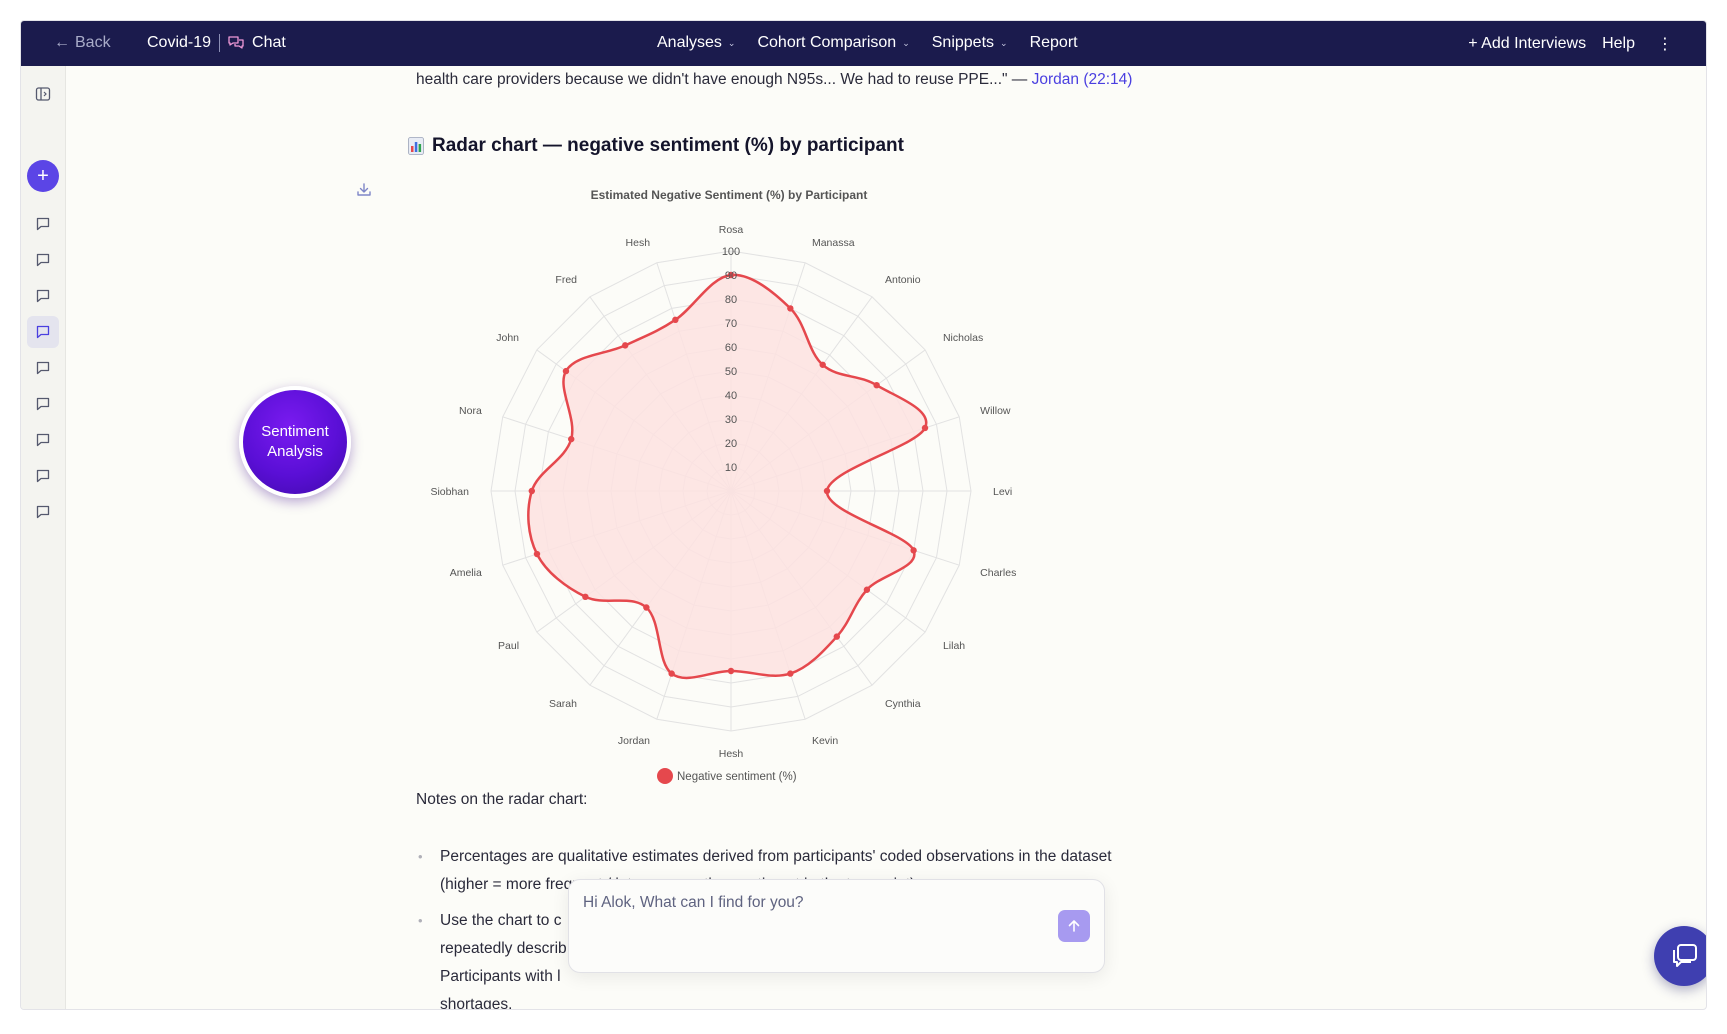  I want to click on nav-report: Report, so click(1054, 43).